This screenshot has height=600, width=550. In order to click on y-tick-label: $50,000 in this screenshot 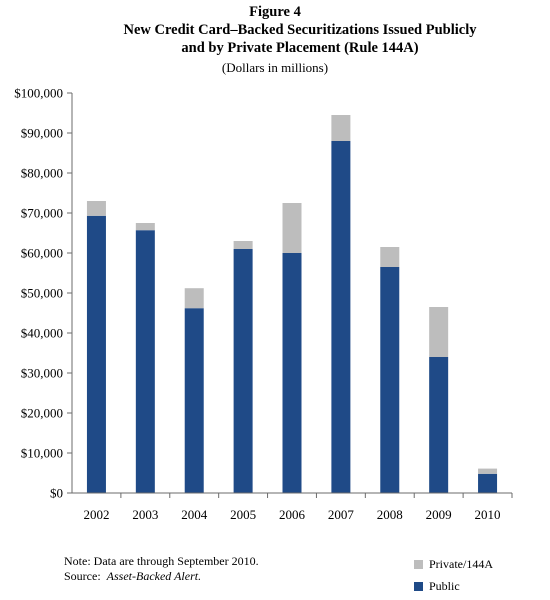, I will do `click(42, 293)`.